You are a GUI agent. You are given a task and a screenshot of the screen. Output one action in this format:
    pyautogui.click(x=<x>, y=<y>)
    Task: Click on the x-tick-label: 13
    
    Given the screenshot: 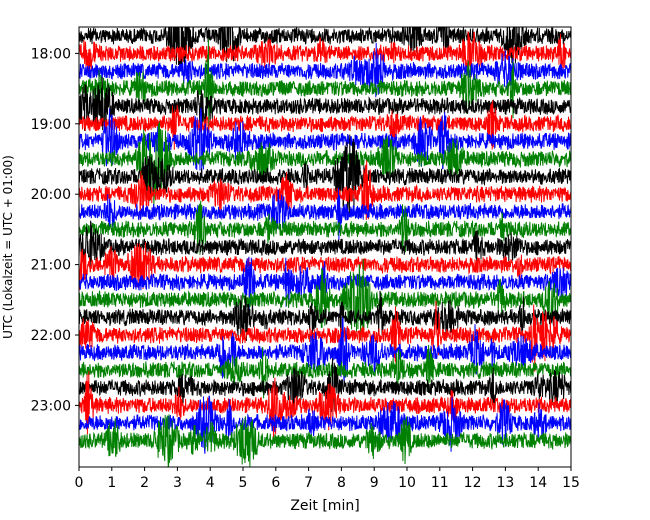 What is the action you would take?
    pyautogui.click(x=505, y=483)
    